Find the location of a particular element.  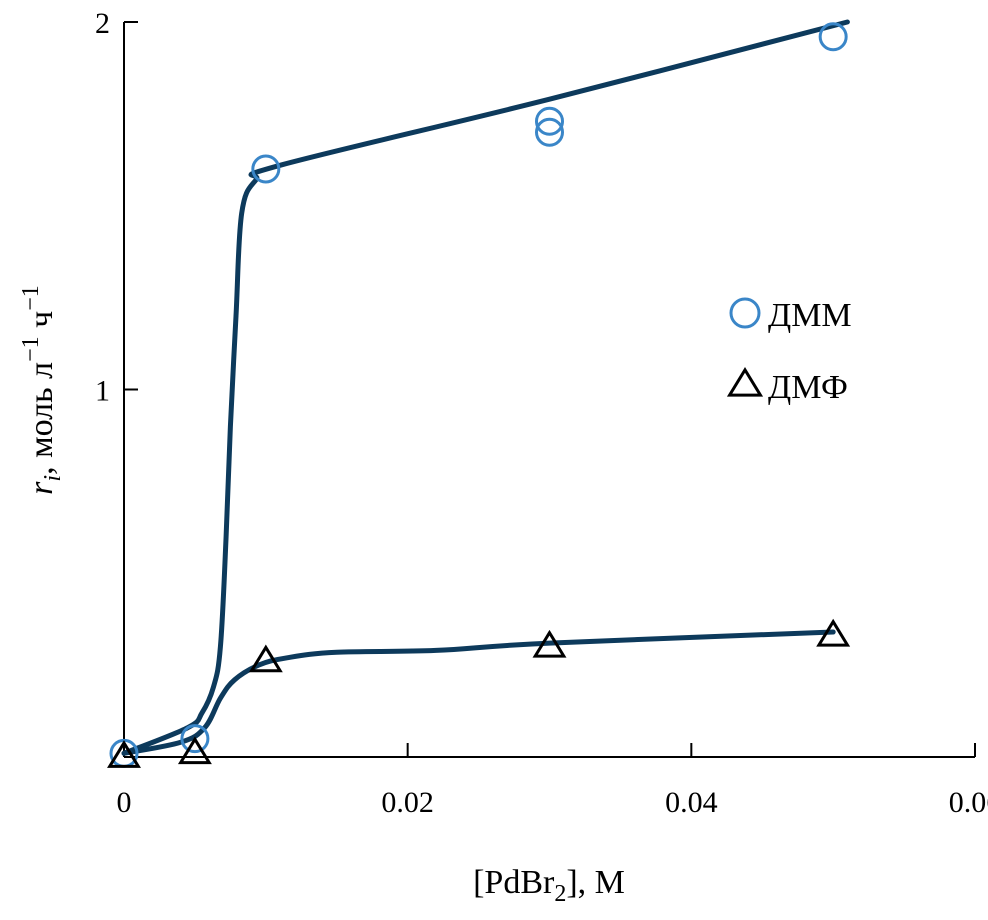

x-tick-label: 0.04 is located at coordinates (691, 802).